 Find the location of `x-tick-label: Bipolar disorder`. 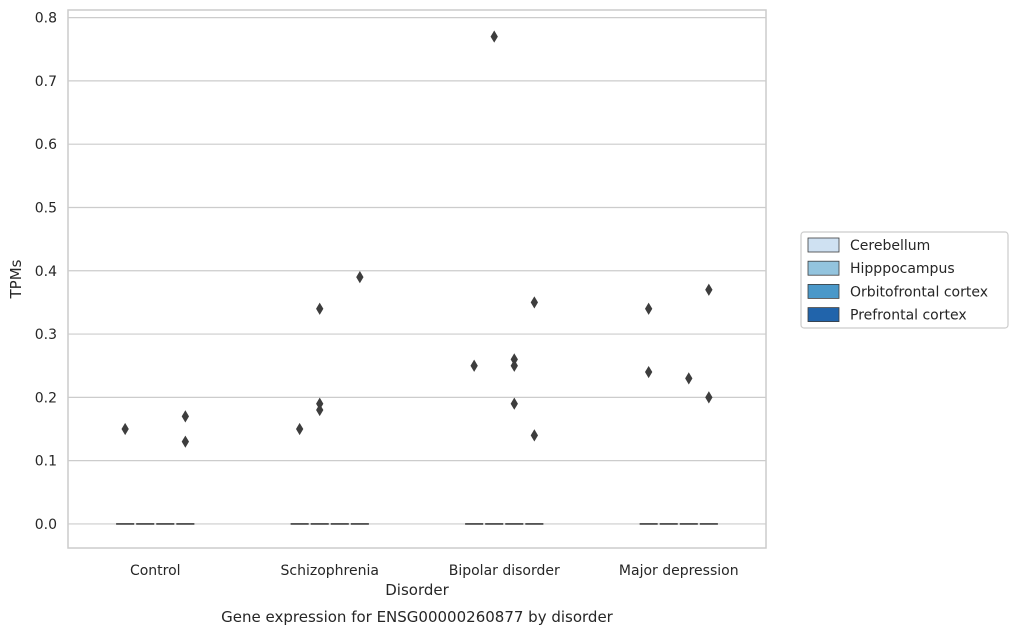

x-tick-label: Bipolar disorder is located at coordinates (504, 571).